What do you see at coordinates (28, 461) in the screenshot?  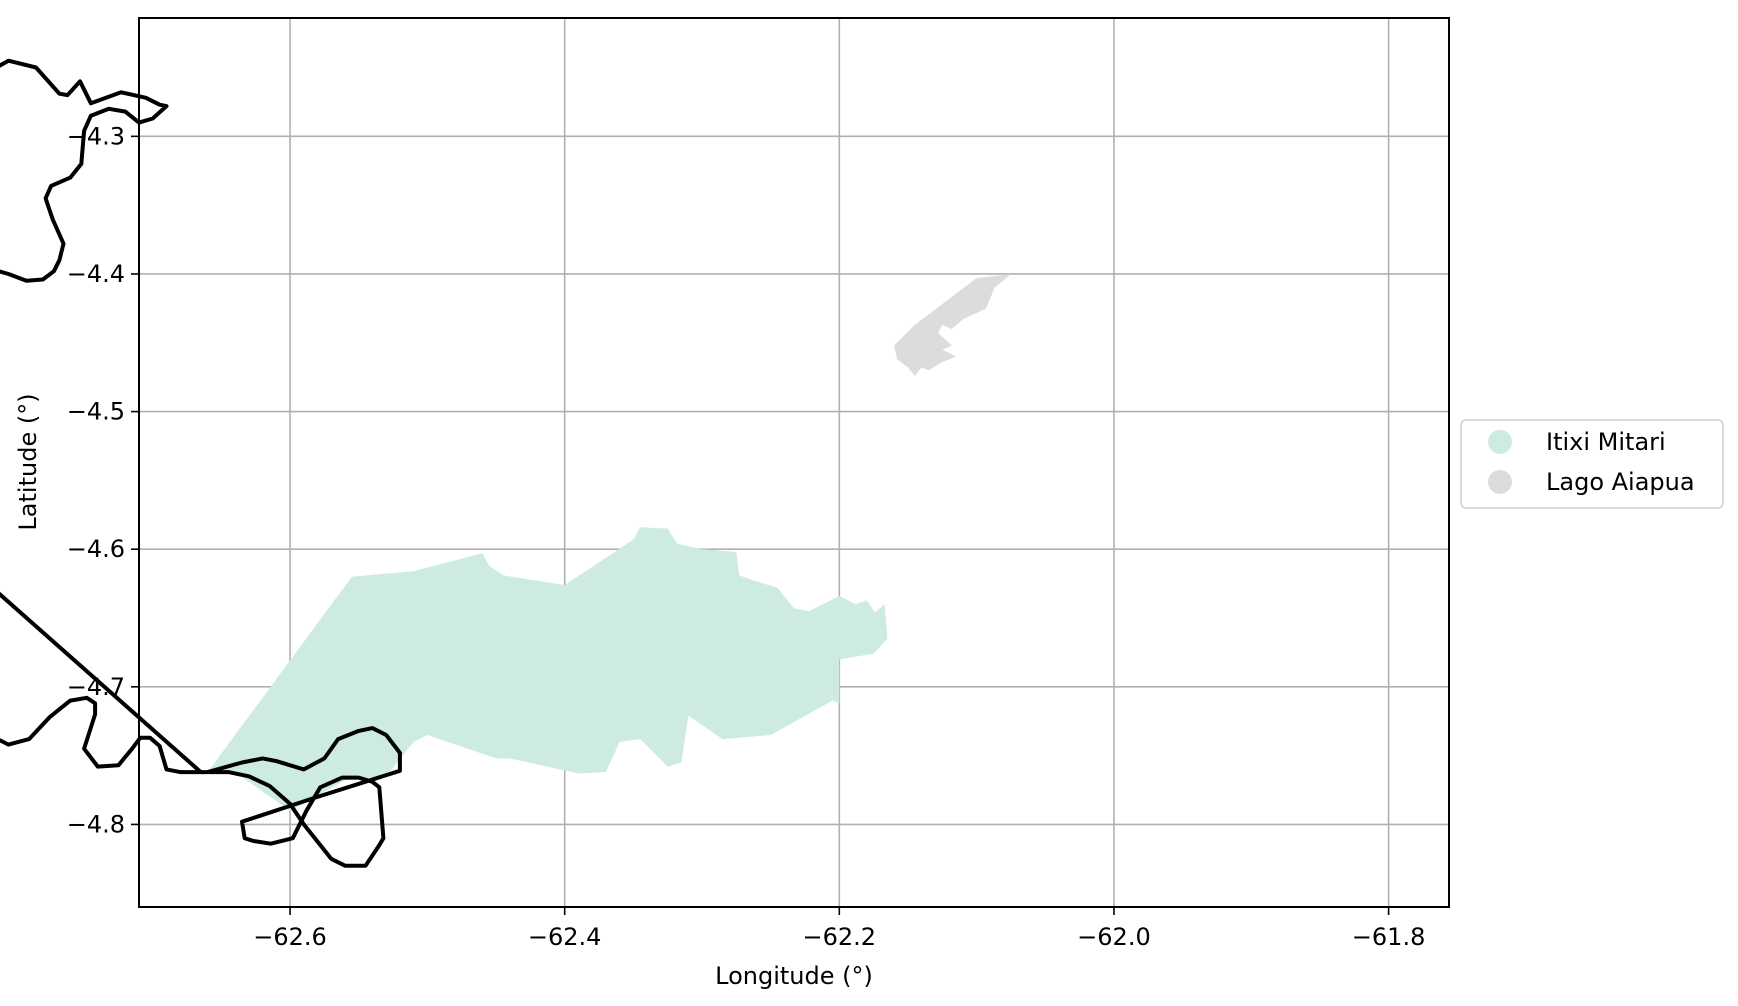 I see `y-axis-label: Latitude (°)` at bounding box center [28, 461].